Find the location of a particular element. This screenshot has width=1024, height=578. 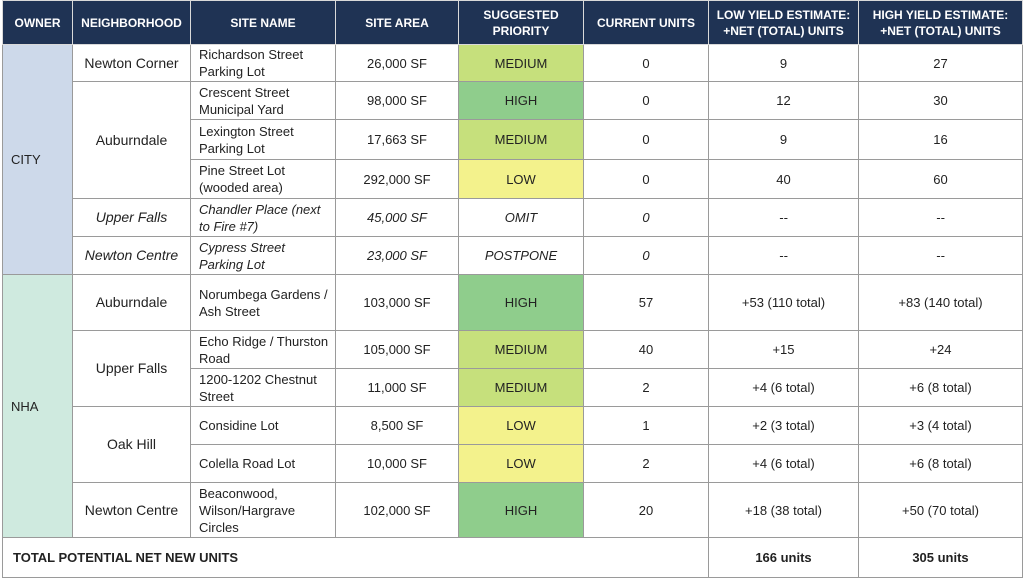

column-header: SITE AREA is located at coordinates (397, 22).